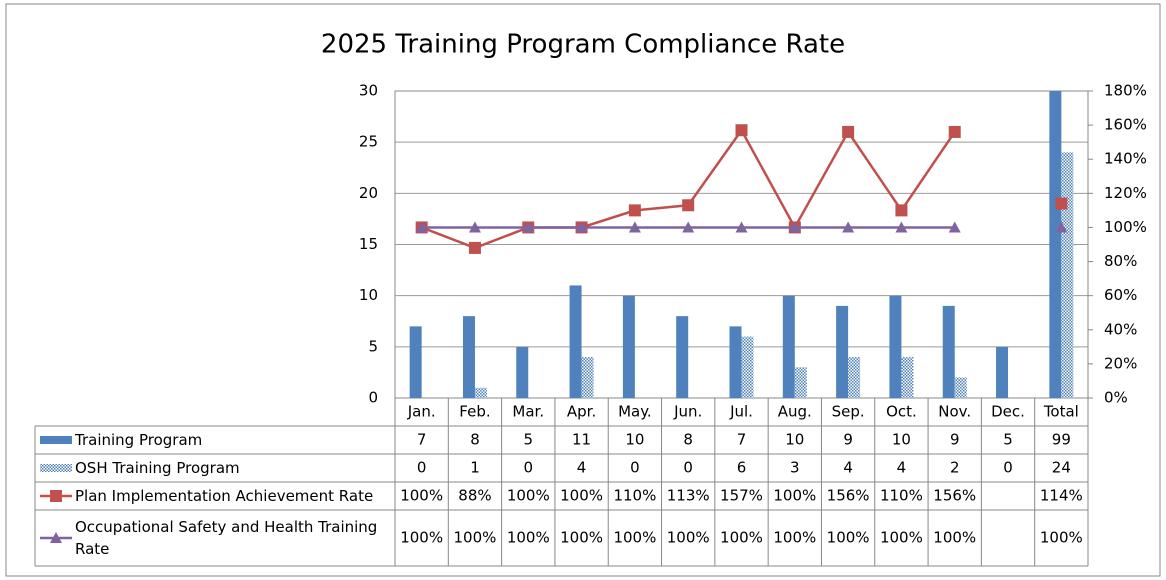 The width and height of the screenshot is (1166, 580). I want to click on x-tick-label: Nov., so click(954, 412).